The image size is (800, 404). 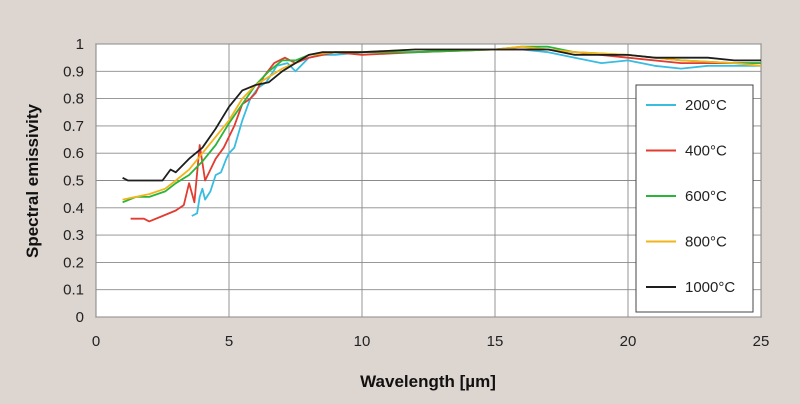 I want to click on legend-label: 1000°C, so click(x=710, y=287).